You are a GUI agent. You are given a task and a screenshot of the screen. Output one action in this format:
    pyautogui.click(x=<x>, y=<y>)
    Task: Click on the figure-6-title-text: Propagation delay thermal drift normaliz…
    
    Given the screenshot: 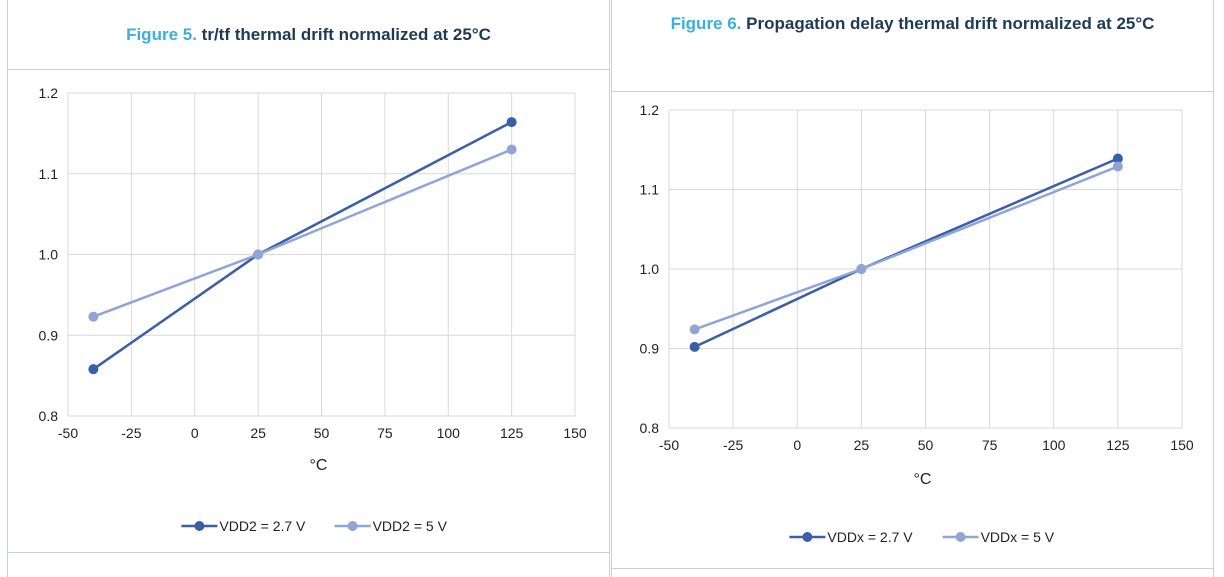 What is the action you would take?
    pyautogui.click(x=950, y=23)
    